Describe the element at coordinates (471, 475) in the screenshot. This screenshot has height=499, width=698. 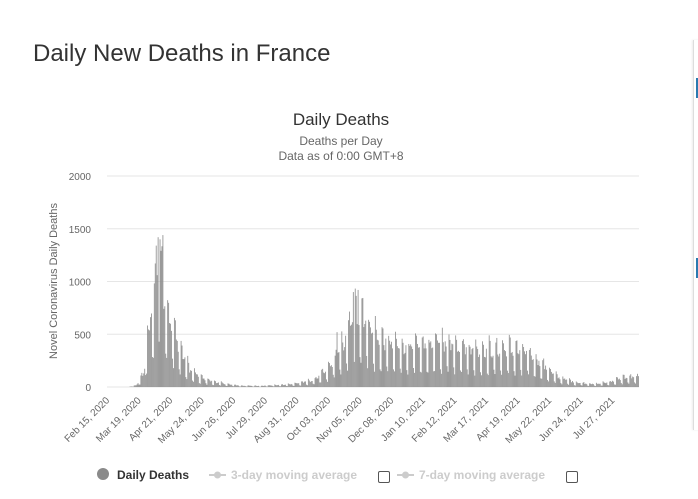
I see `legend-item-7-day-average: 7-day moving average` at that location.